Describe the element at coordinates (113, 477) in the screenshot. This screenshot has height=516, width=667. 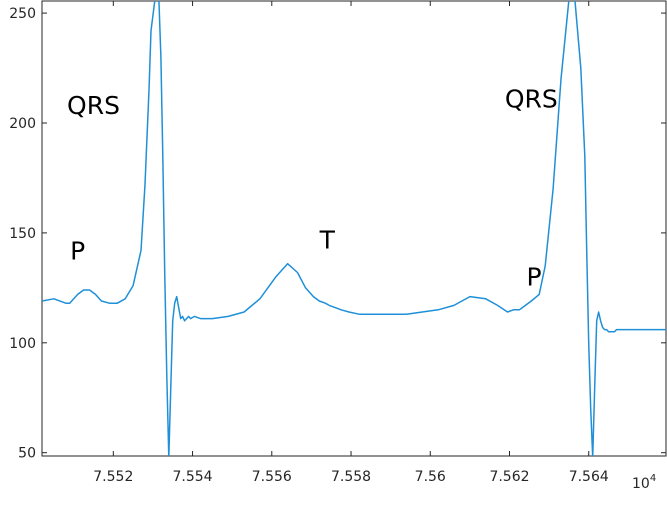
I see `x-tick-label: 7.552` at that location.